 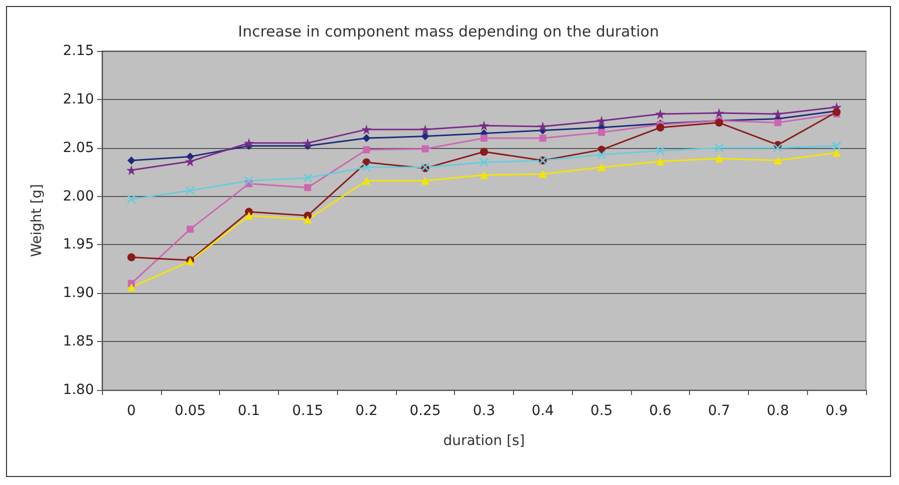 What do you see at coordinates (601, 411) in the screenshot?
I see `x-tick-label: 0.5` at bounding box center [601, 411].